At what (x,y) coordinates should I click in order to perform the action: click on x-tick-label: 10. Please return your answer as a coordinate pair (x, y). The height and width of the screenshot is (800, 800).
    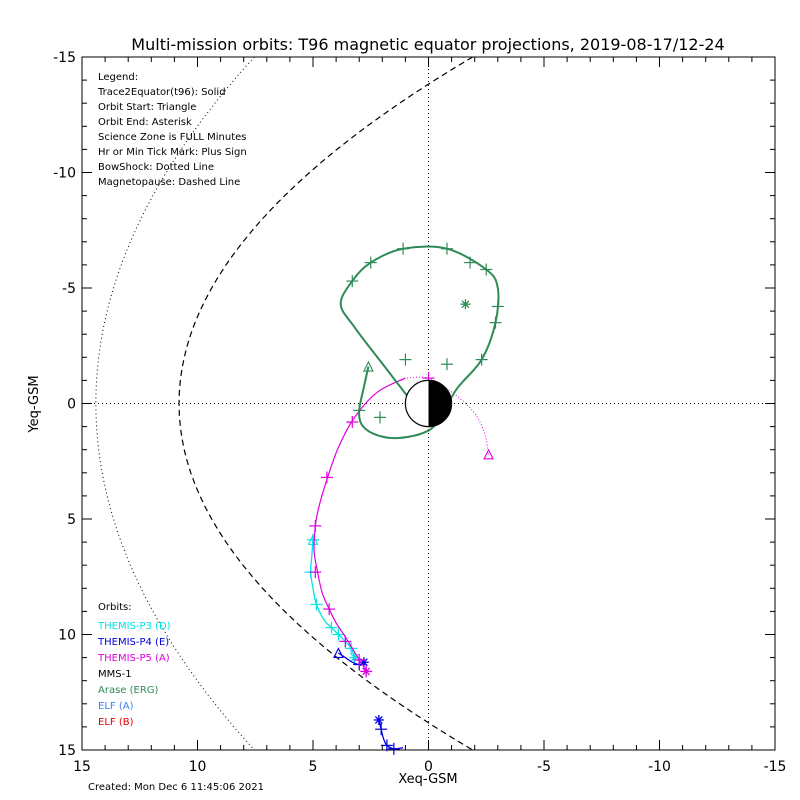
    Looking at the image, I should click on (198, 767).